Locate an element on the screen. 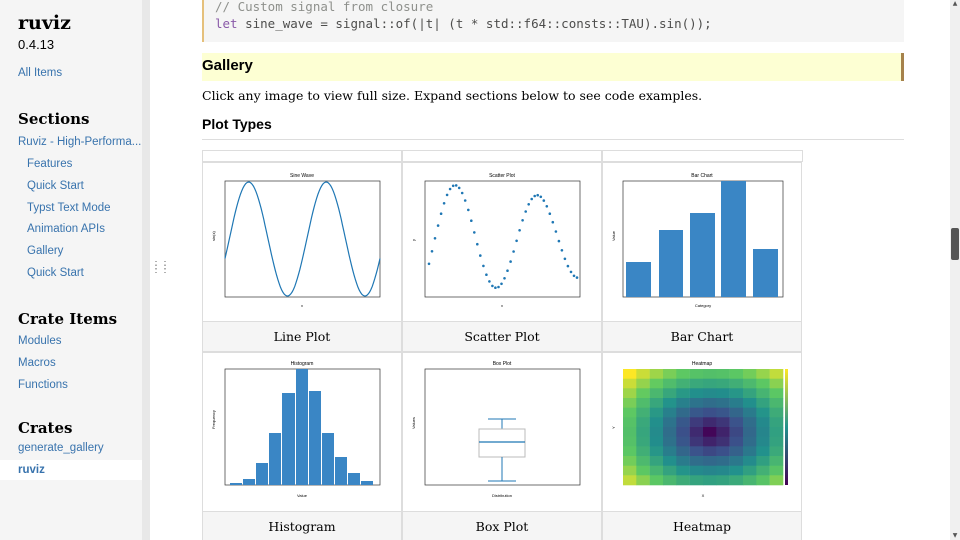 This screenshot has width=960, height=540. sidebar-item-quick-start-2: Quick Start is located at coordinates (55, 273).